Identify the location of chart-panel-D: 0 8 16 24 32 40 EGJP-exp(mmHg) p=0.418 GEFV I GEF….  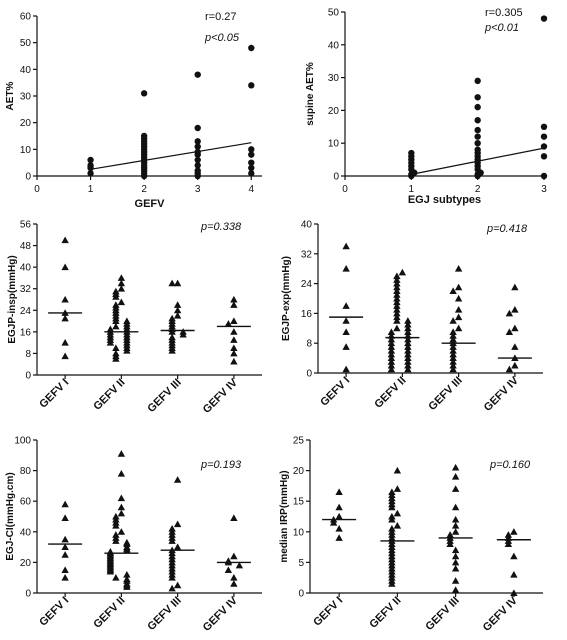
(412, 317).